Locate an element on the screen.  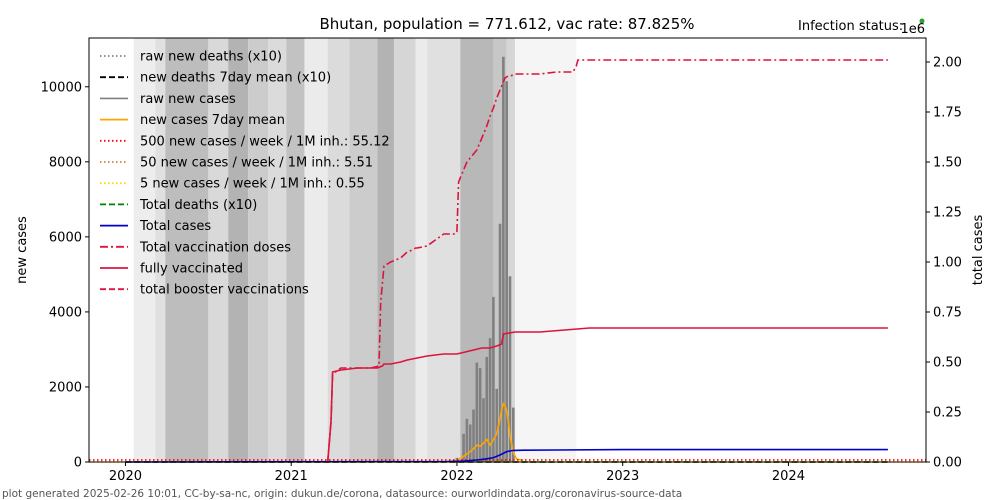
infection-status-label: Infection status: is located at coordinates (850, 26).